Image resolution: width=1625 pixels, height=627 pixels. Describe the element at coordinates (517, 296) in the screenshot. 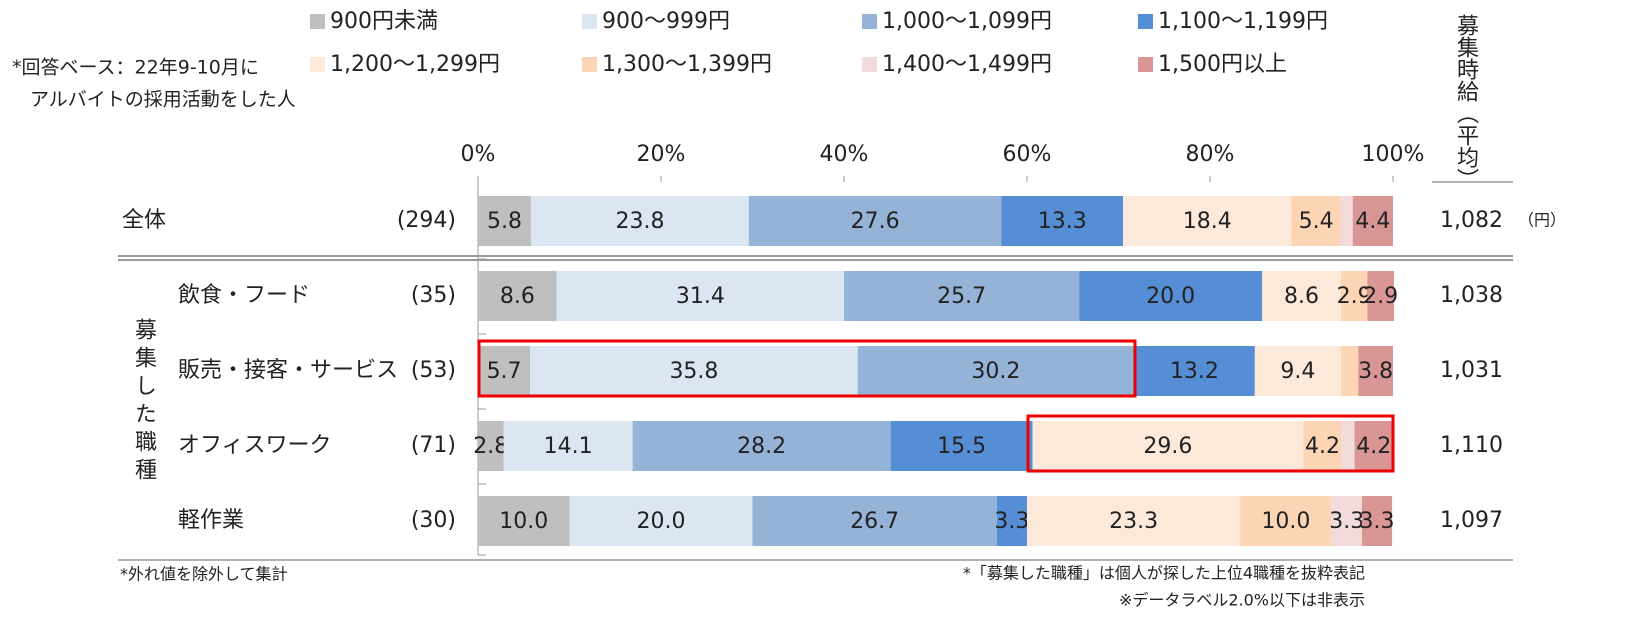

I see `data-label: 8.6` at that location.